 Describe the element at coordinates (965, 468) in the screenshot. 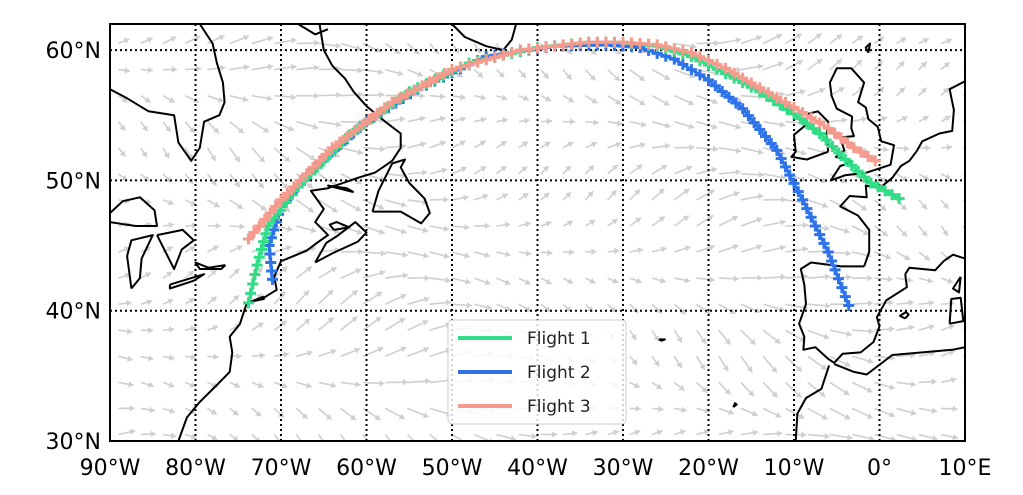

I see `x-tick-label: 10°E` at that location.